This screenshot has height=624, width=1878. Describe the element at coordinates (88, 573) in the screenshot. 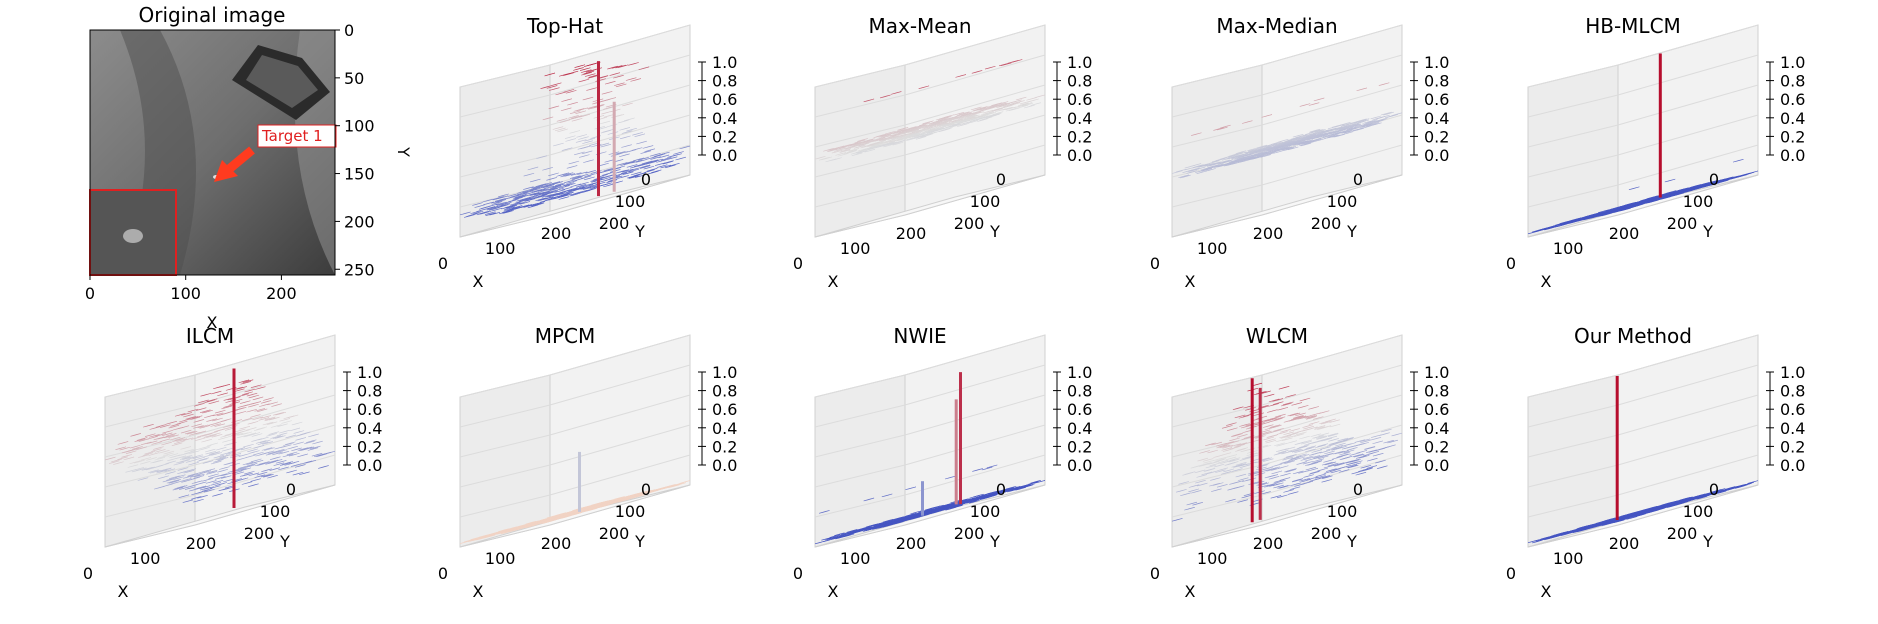

I see `x-tick-label: 0` at that location.